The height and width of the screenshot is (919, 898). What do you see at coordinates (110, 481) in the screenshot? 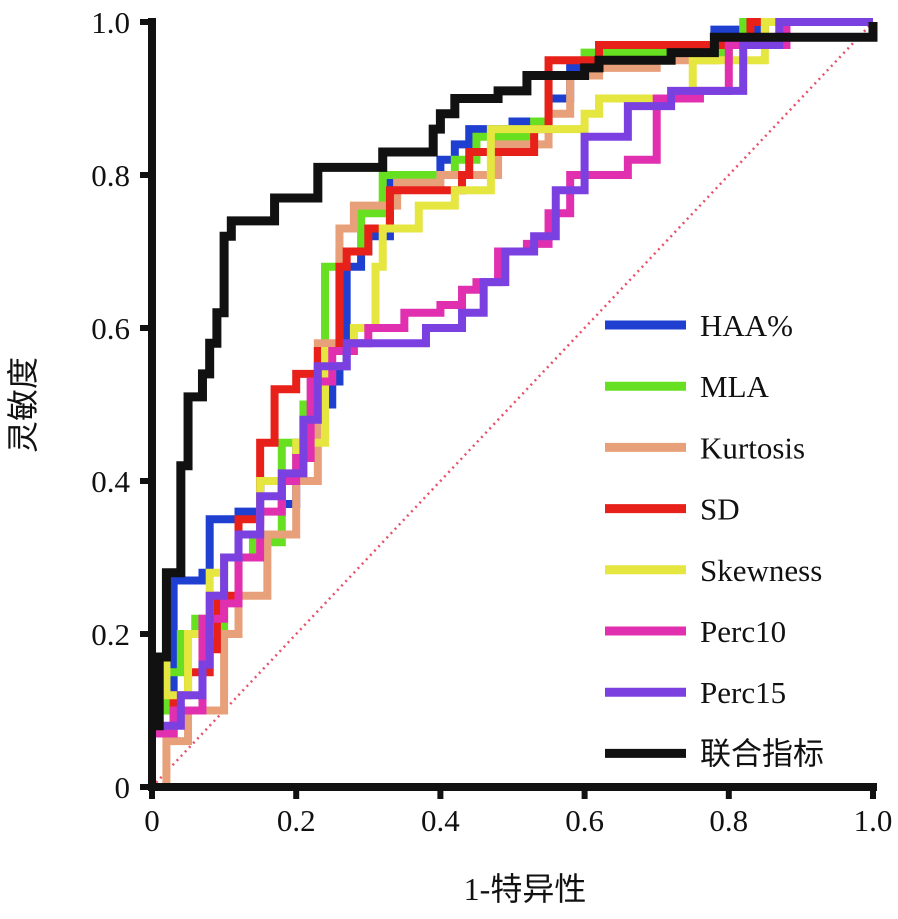
I see `y-tick-label: 0.4` at bounding box center [110, 481].